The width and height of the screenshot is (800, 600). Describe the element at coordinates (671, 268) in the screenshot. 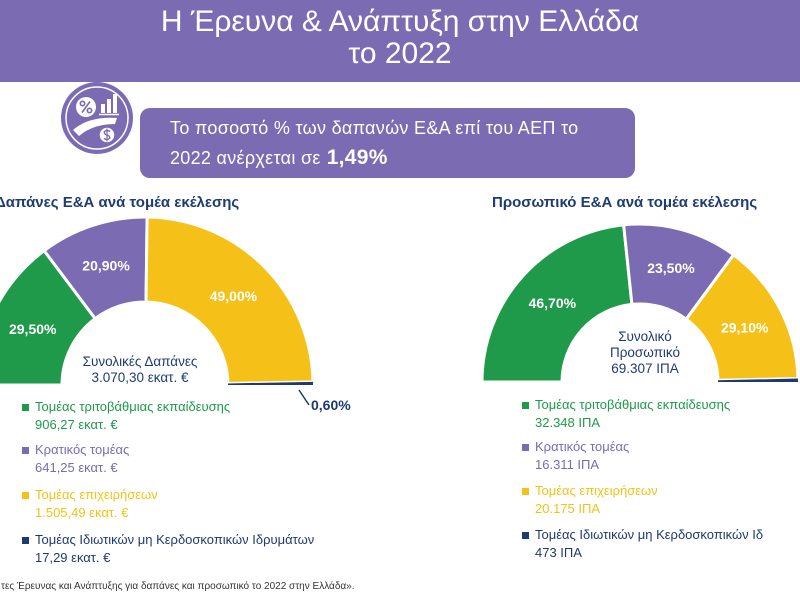

I see `personnel-percent-label-government: 23,50%` at that location.